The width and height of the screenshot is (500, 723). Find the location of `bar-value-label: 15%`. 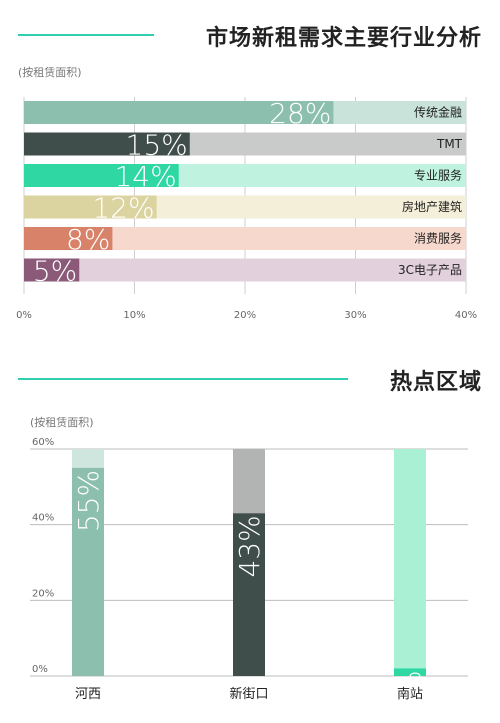

bar-value-label: 15% is located at coordinates (157, 145).